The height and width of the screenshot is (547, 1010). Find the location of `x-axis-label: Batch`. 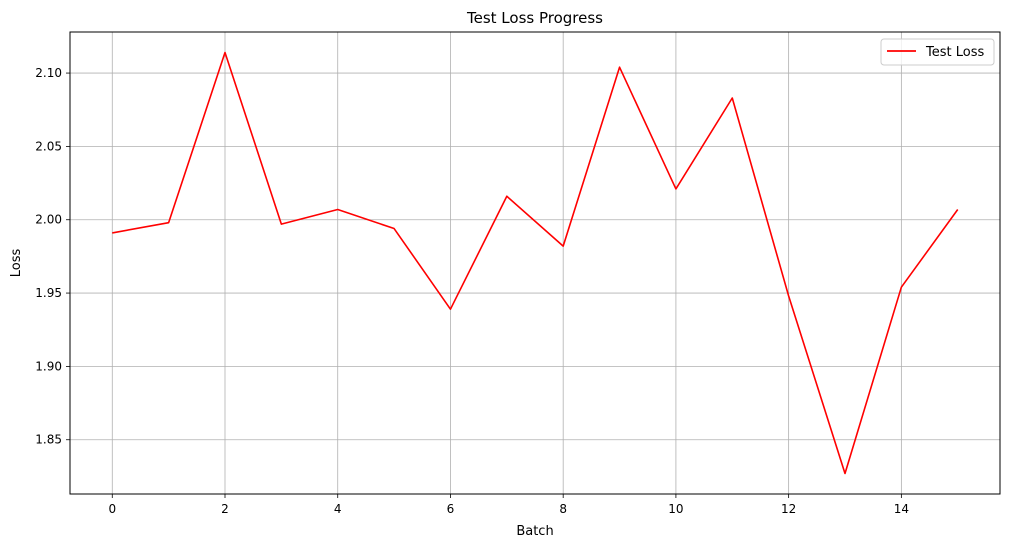

x-axis-label: Batch is located at coordinates (534, 531).